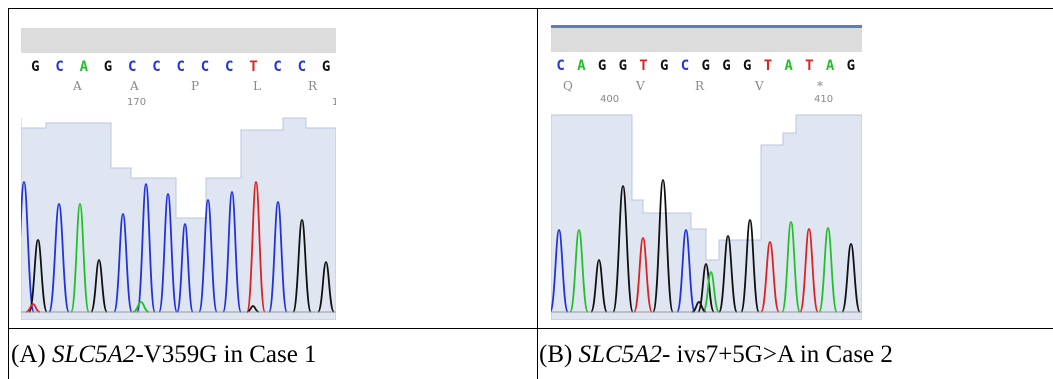 This screenshot has height=379, width=1053. Describe the element at coordinates (530, 8) in the screenshot. I see `table-top-border` at that location.